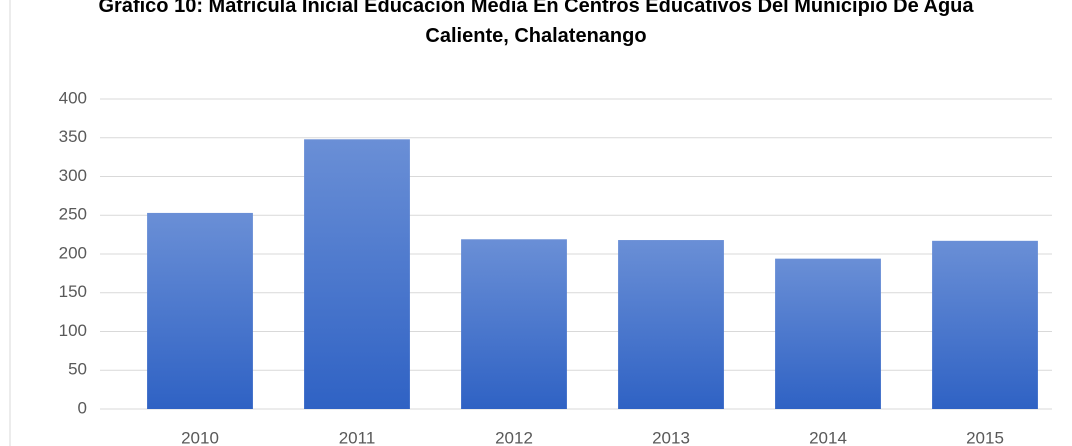 The height and width of the screenshot is (446, 1072). Describe the element at coordinates (514, 437) in the screenshot. I see `x-tick-label: 2012` at that location.